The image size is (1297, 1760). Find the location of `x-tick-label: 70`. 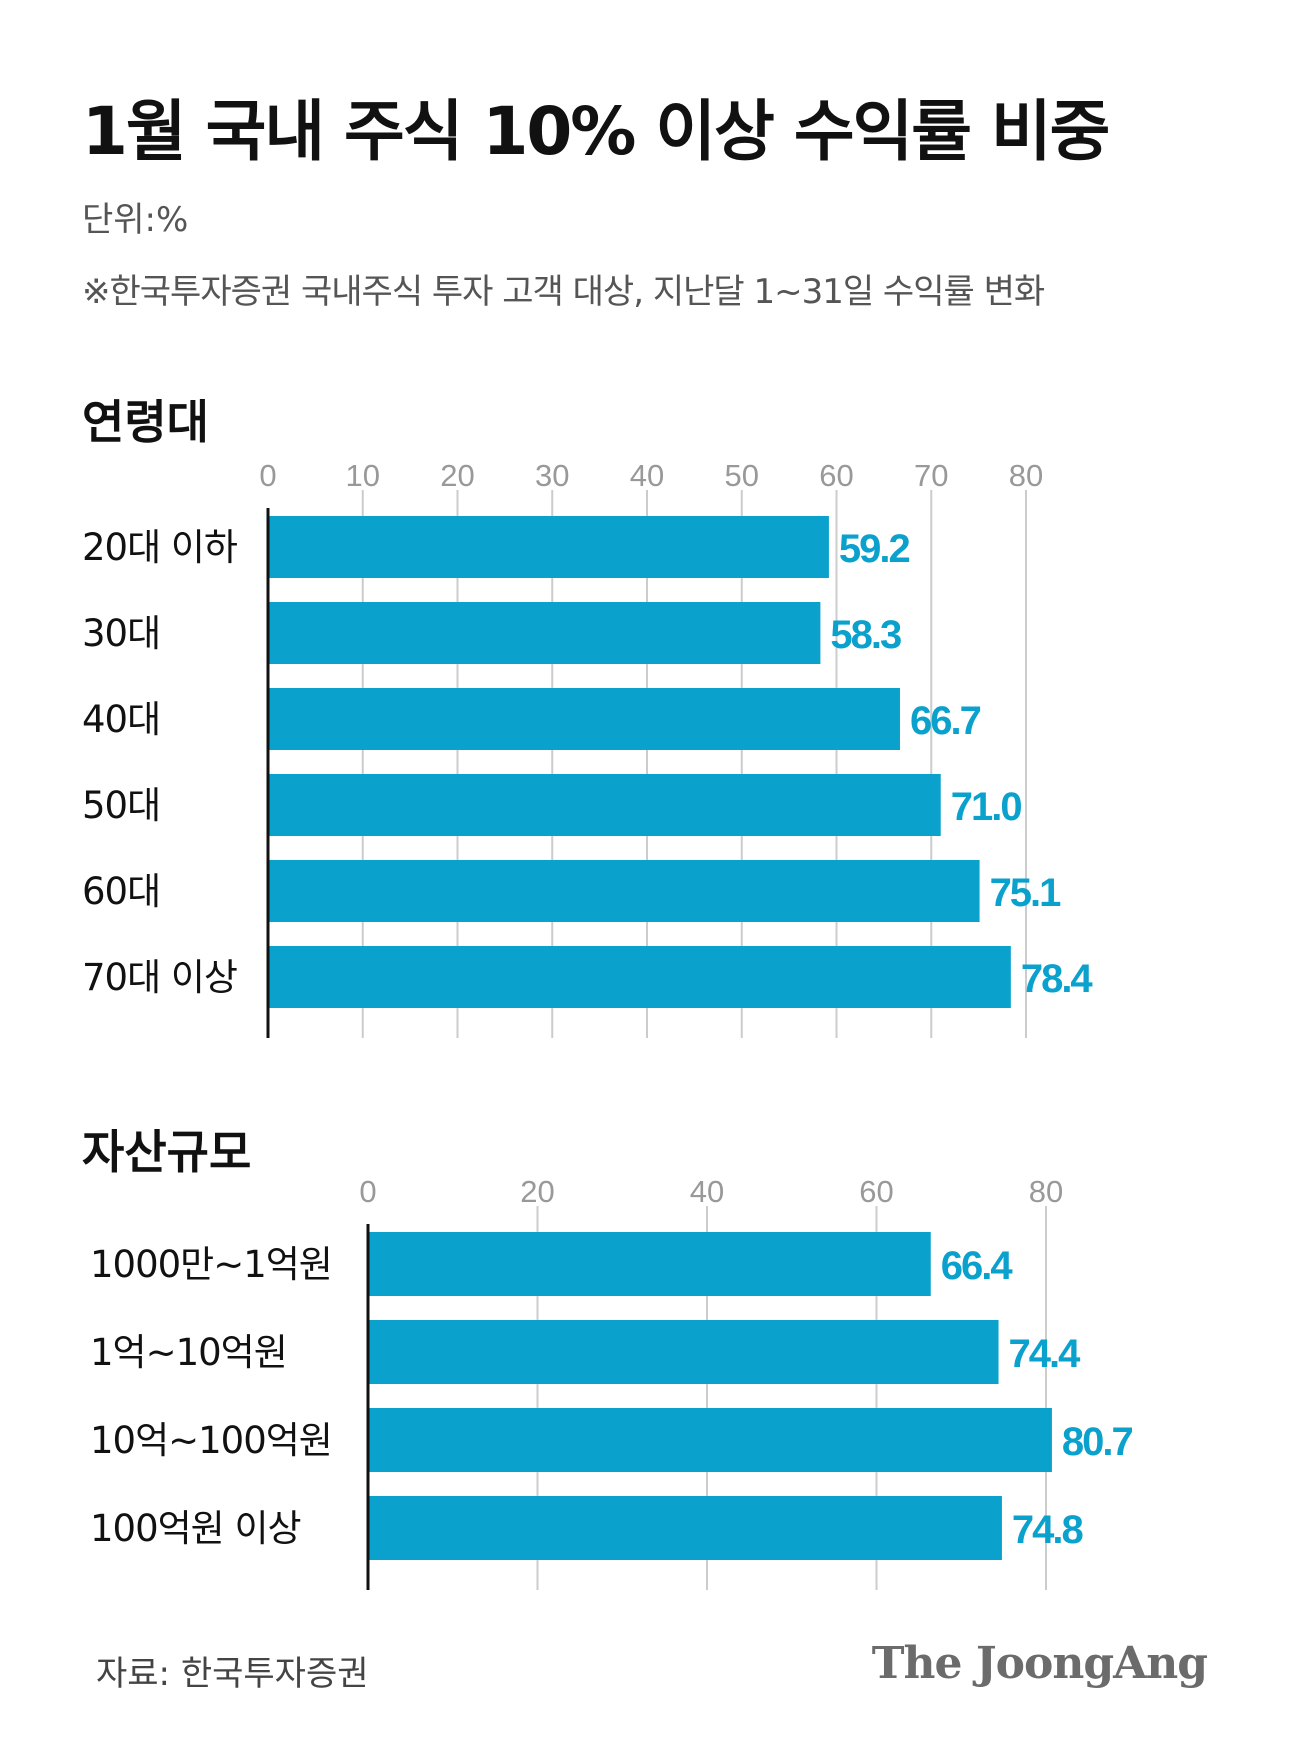

x-tick-label: 70 is located at coordinates (931, 475).